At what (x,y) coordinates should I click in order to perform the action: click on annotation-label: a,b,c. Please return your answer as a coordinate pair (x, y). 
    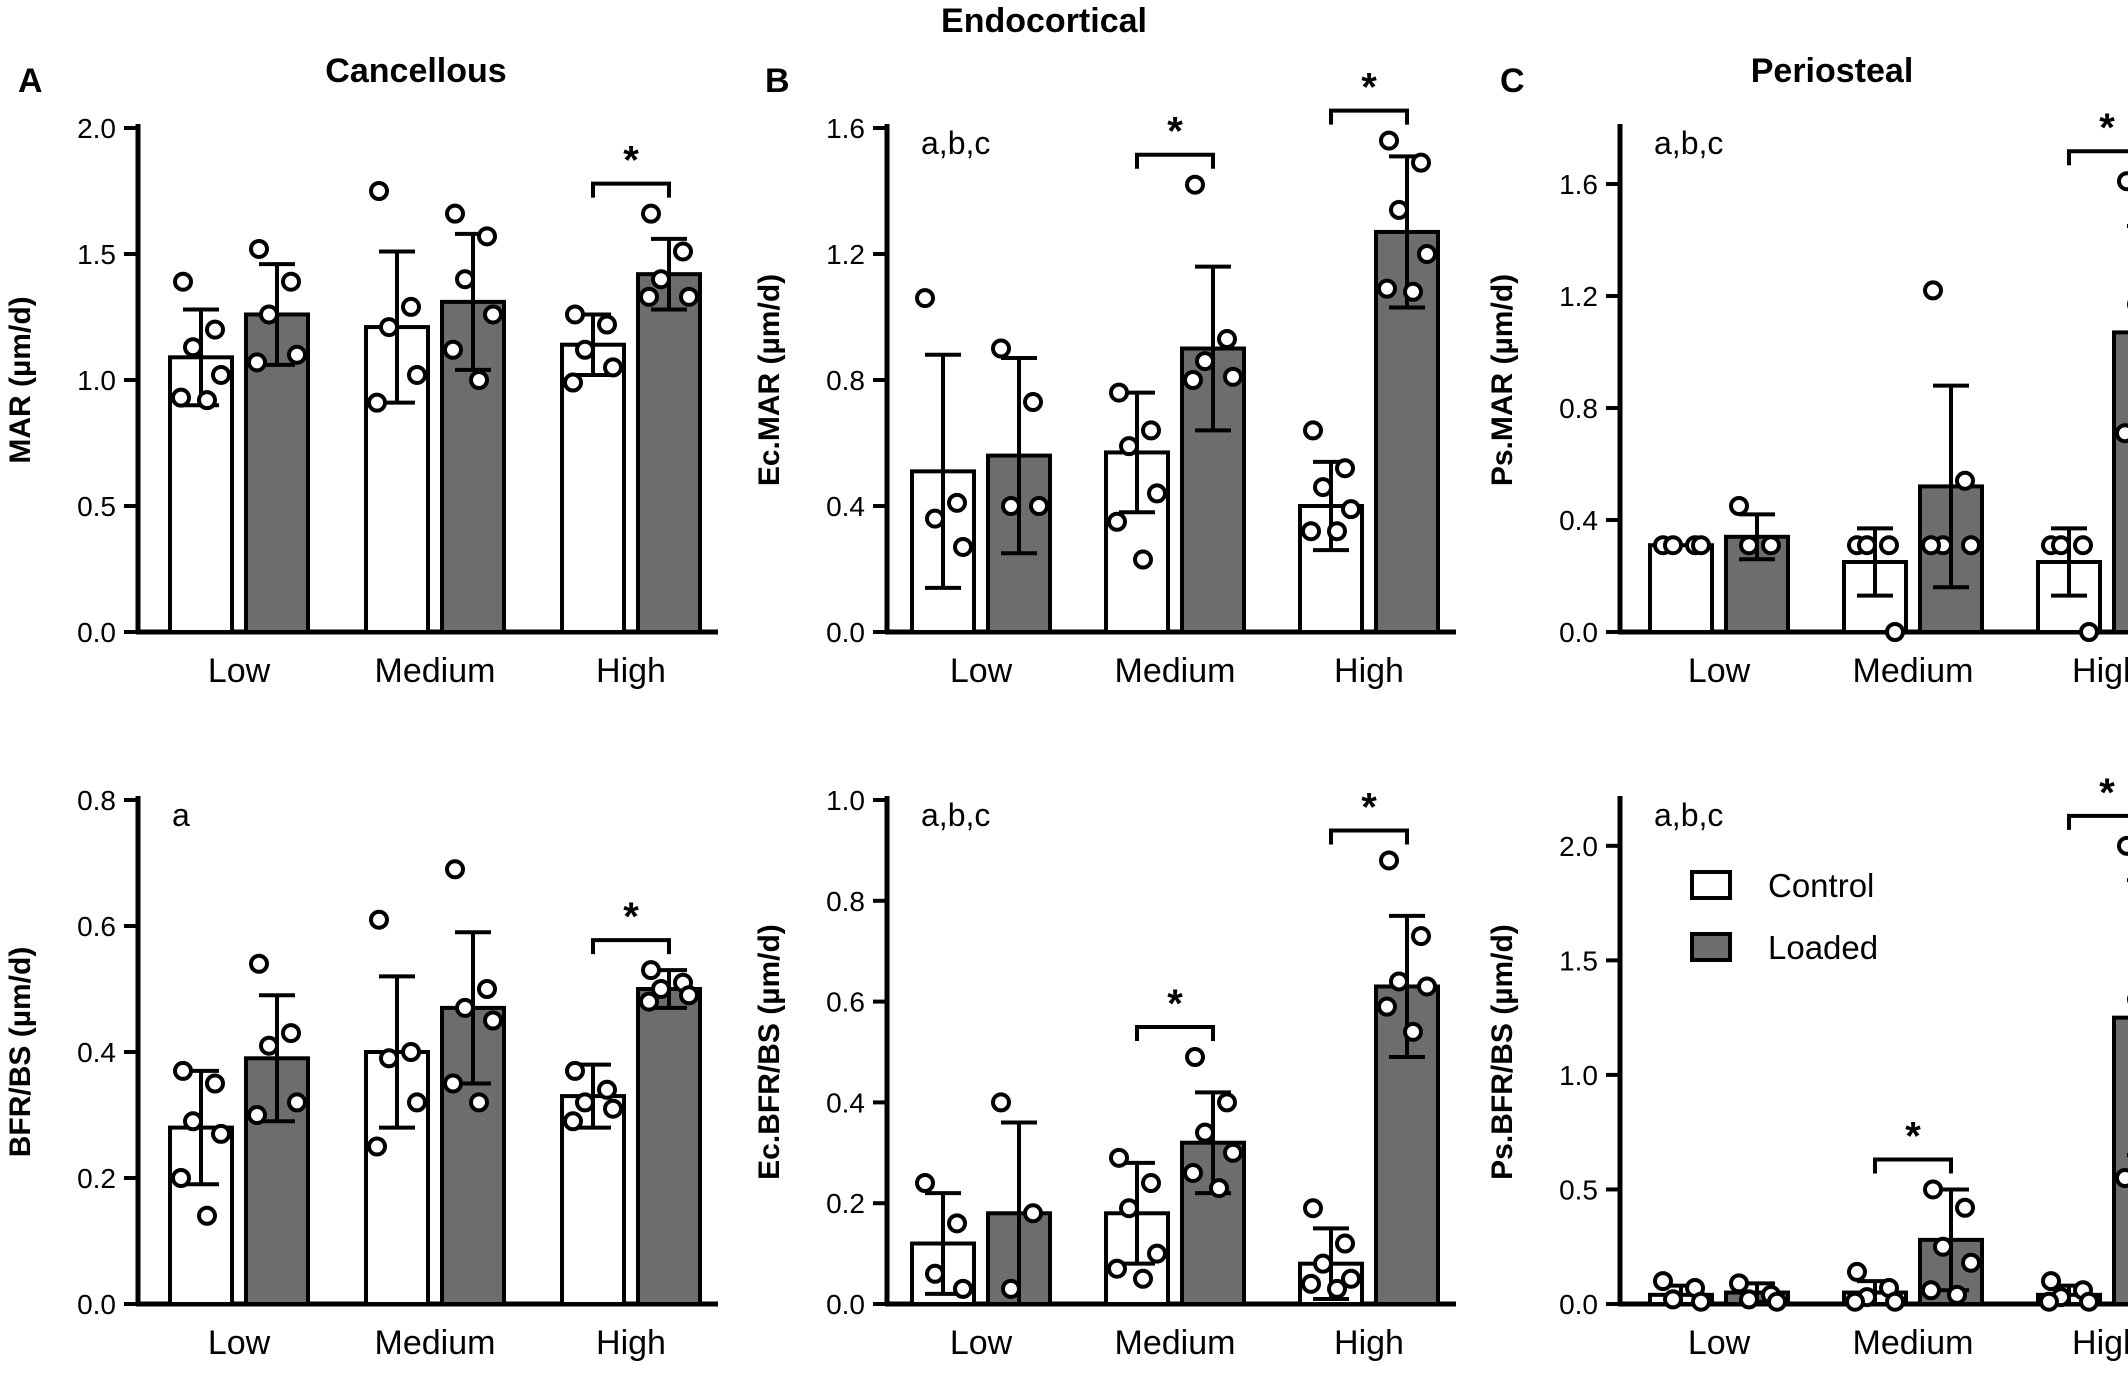
    Looking at the image, I should click on (955, 143).